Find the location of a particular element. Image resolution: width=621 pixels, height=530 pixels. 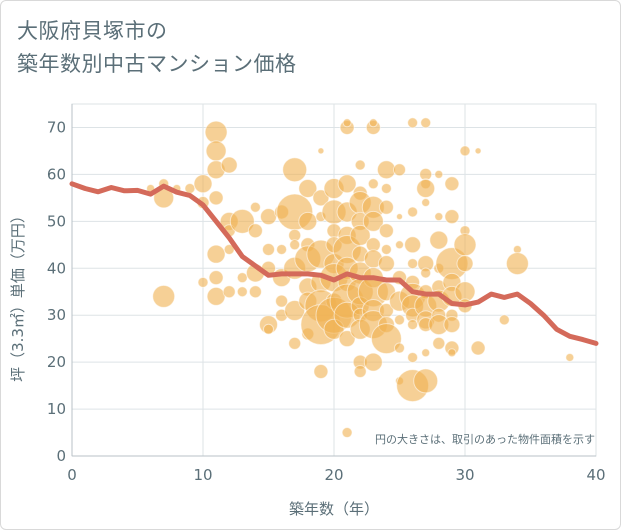

x-tick-label: 0 is located at coordinates (72, 475).